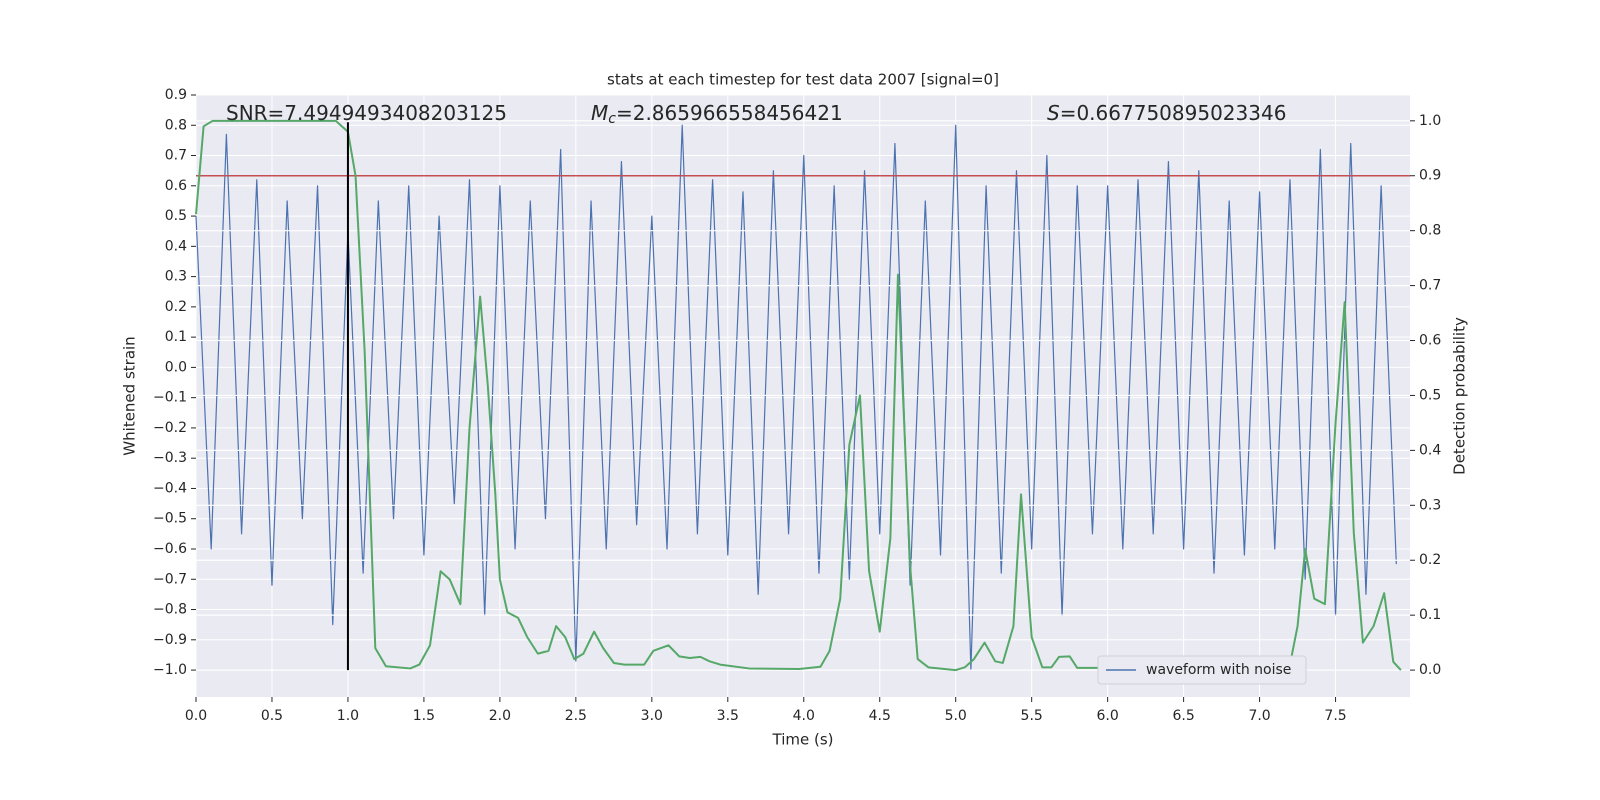 The width and height of the screenshot is (1600, 800). I want to click on x-tick-label: 4.5, so click(880, 716).